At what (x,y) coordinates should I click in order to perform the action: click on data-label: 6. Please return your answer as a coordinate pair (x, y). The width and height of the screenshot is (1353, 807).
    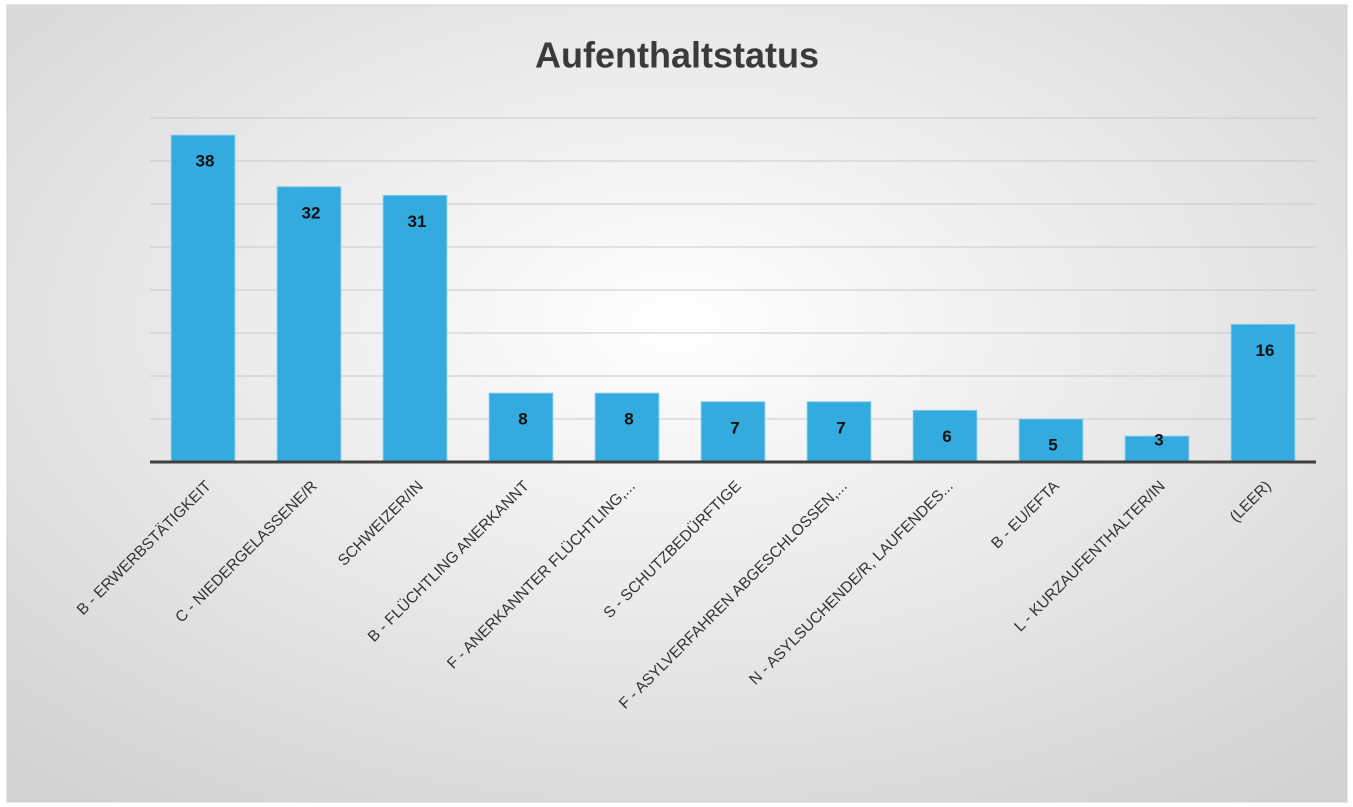
    Looking at the image, I should click on (946, 436).